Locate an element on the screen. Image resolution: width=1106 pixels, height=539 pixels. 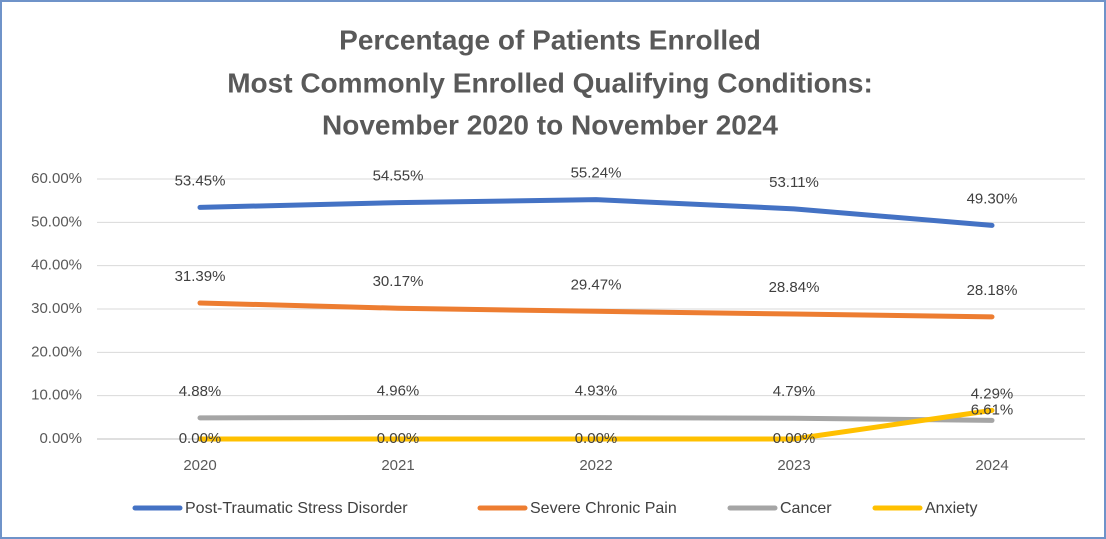
y-tick-label: 10.00% is located at coordinates (56, 395).